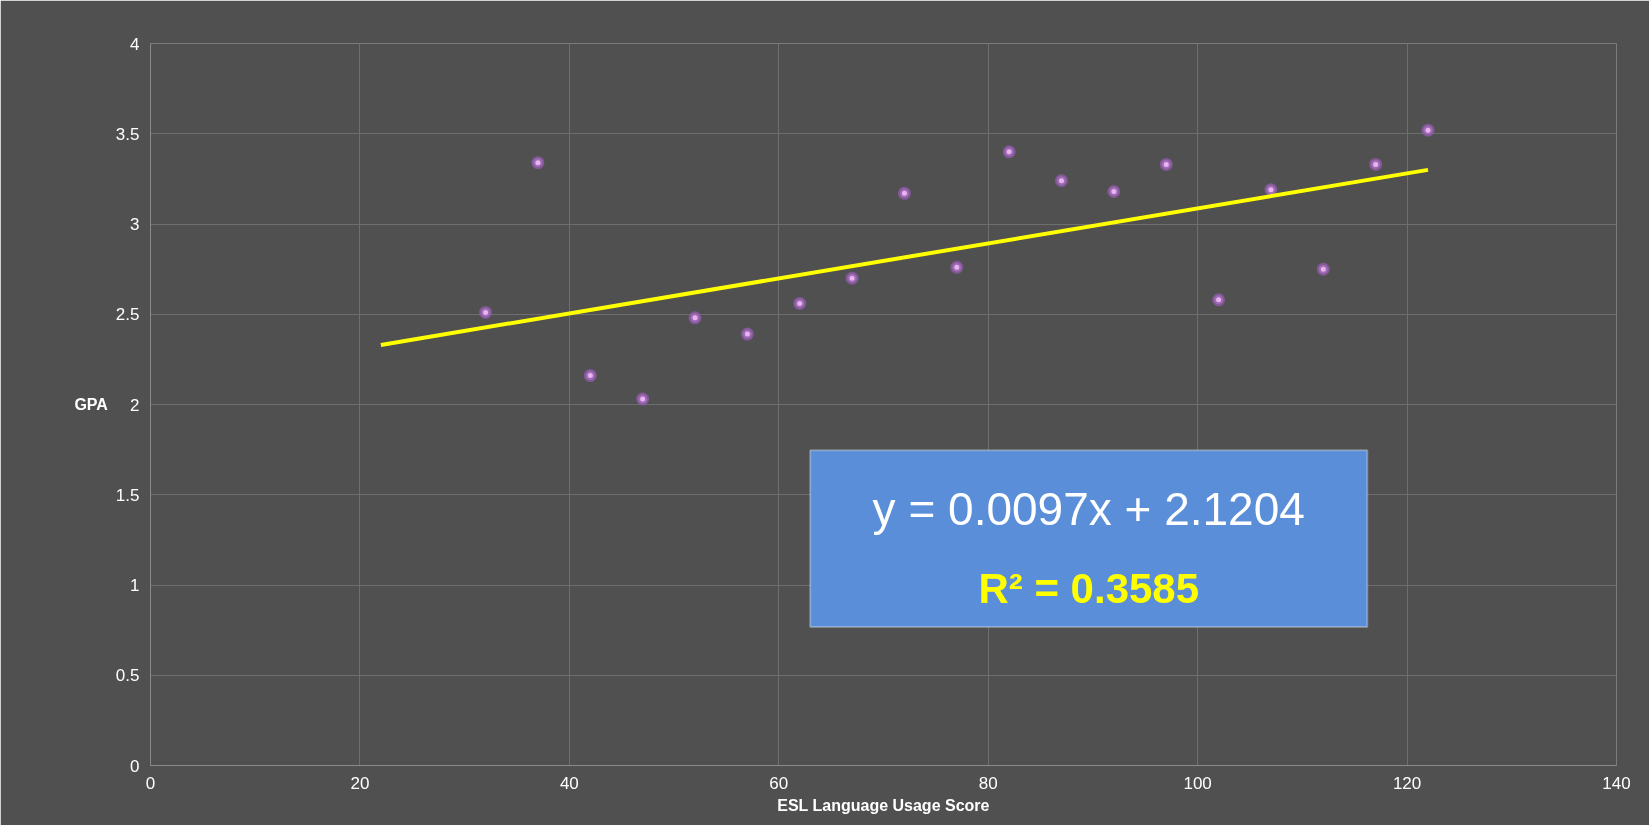 Image resolution: width=1649 pixels, height=825 pixels. I want to click on y-tick-label: 0.5, so click(127, 676).